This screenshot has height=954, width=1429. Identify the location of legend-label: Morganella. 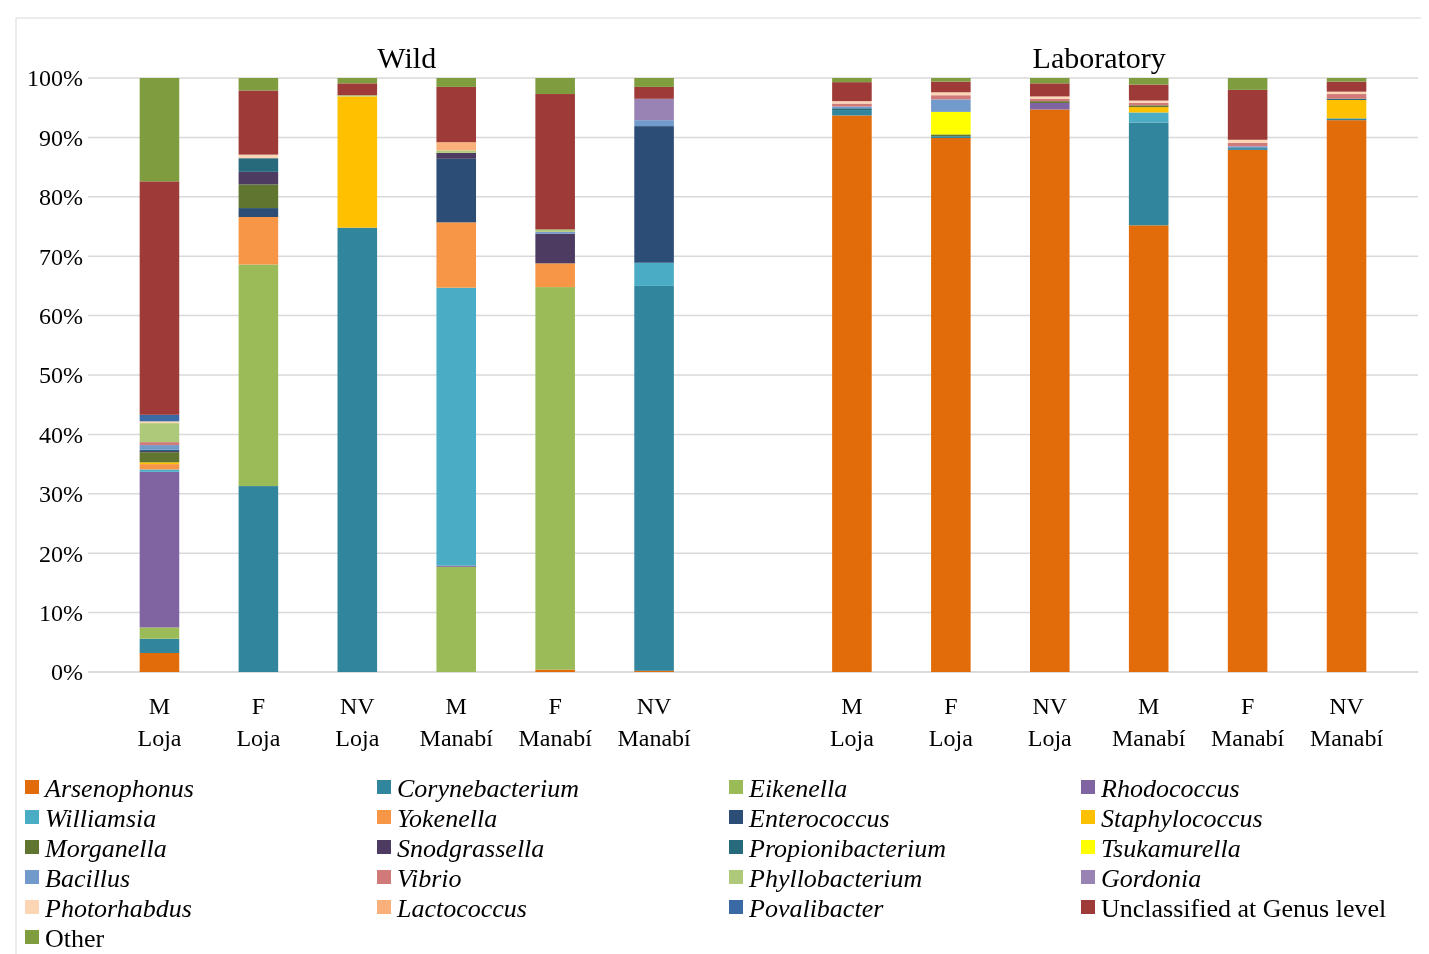
(105, 849).